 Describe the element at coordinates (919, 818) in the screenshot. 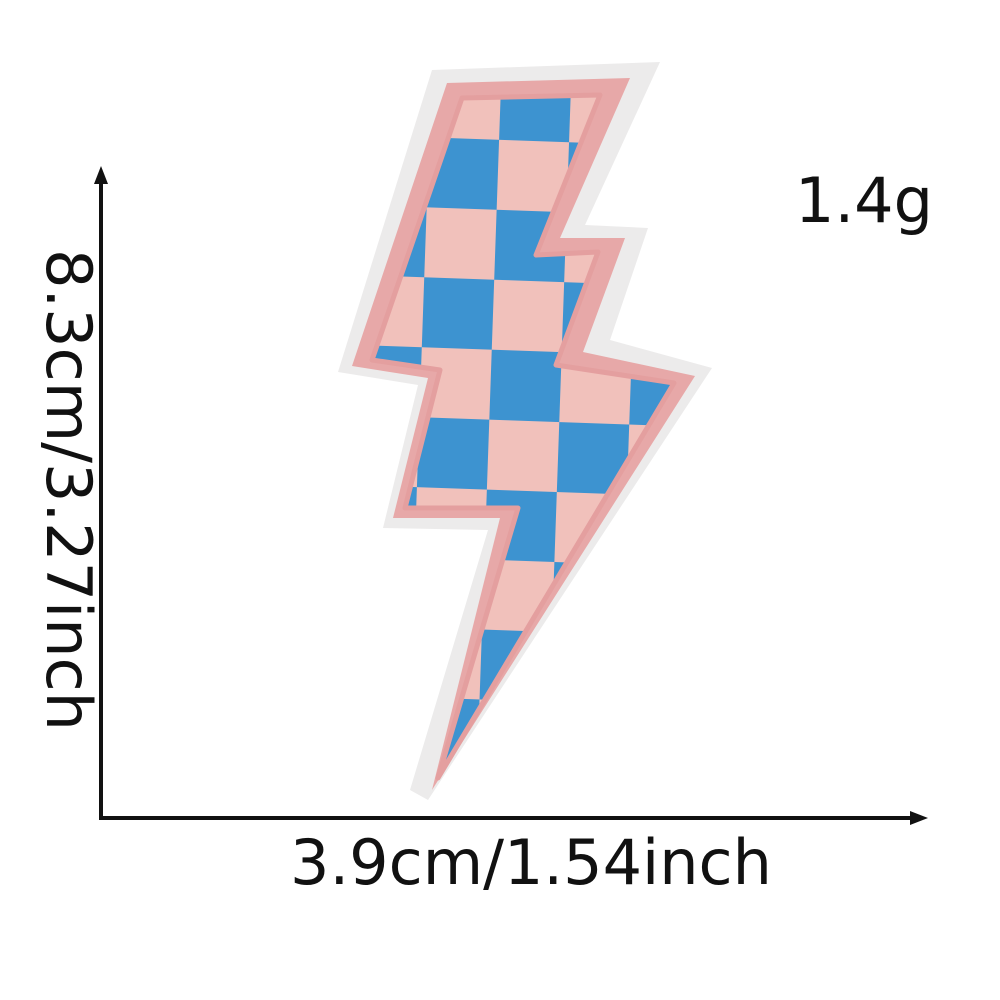

I see `horizontal-arrow-icon` at that location.